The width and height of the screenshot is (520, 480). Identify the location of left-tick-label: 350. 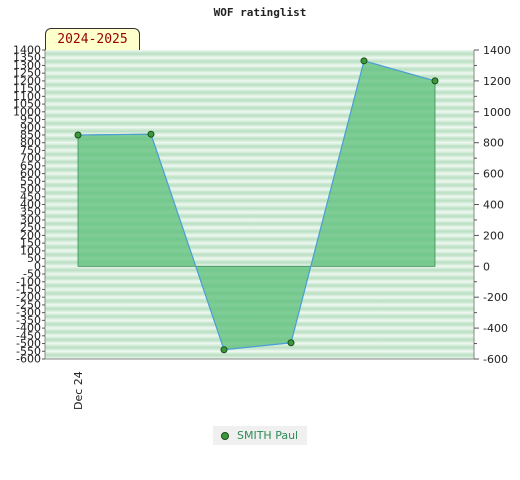
(30, 212).